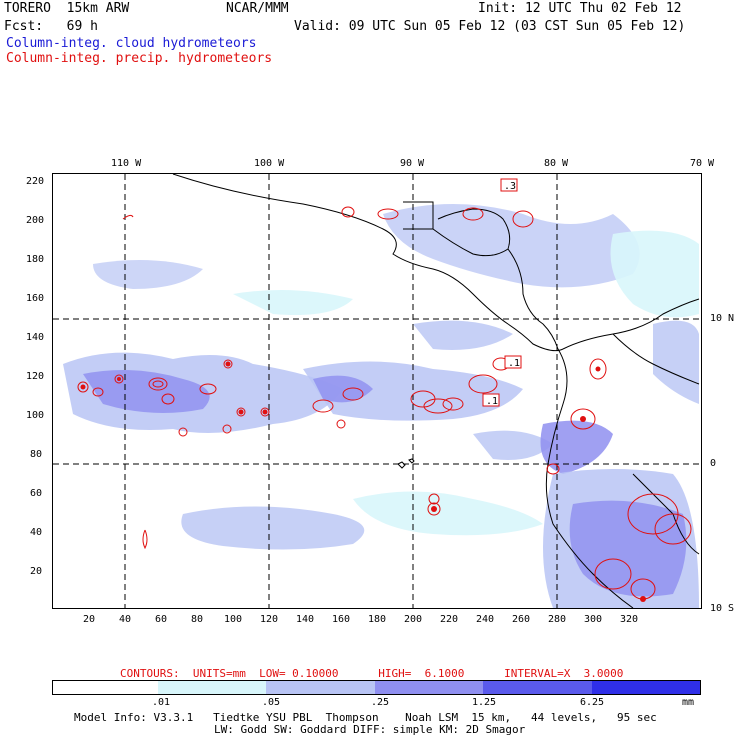 This screenshot has height=740, width=740. What do you see at coordinates (89, 619) in the screenshot?
I see `x-tick: 20` at bounding box center [89, 619].